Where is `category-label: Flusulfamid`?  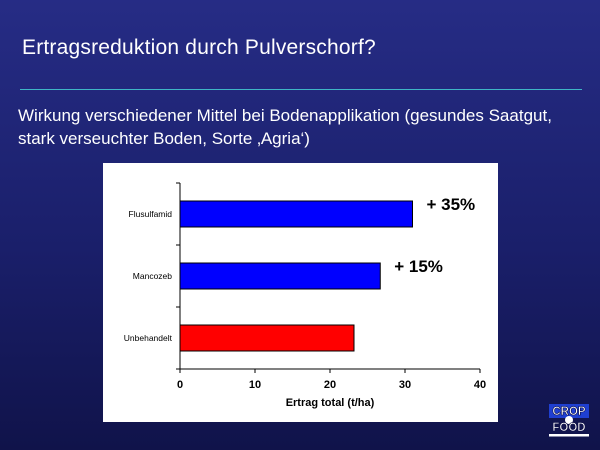
category-label: Flusulfamid is located at coordinates (151, 214).